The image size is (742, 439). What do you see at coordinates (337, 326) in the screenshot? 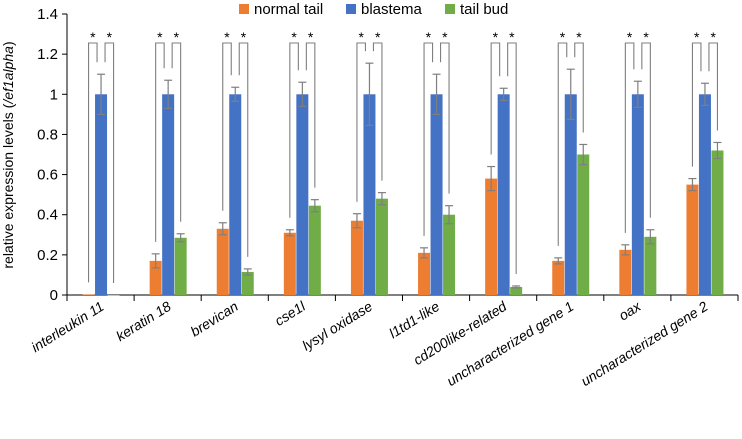
I see `x-tick-label: lysyl oxidase` at bounding box center [337, 326].